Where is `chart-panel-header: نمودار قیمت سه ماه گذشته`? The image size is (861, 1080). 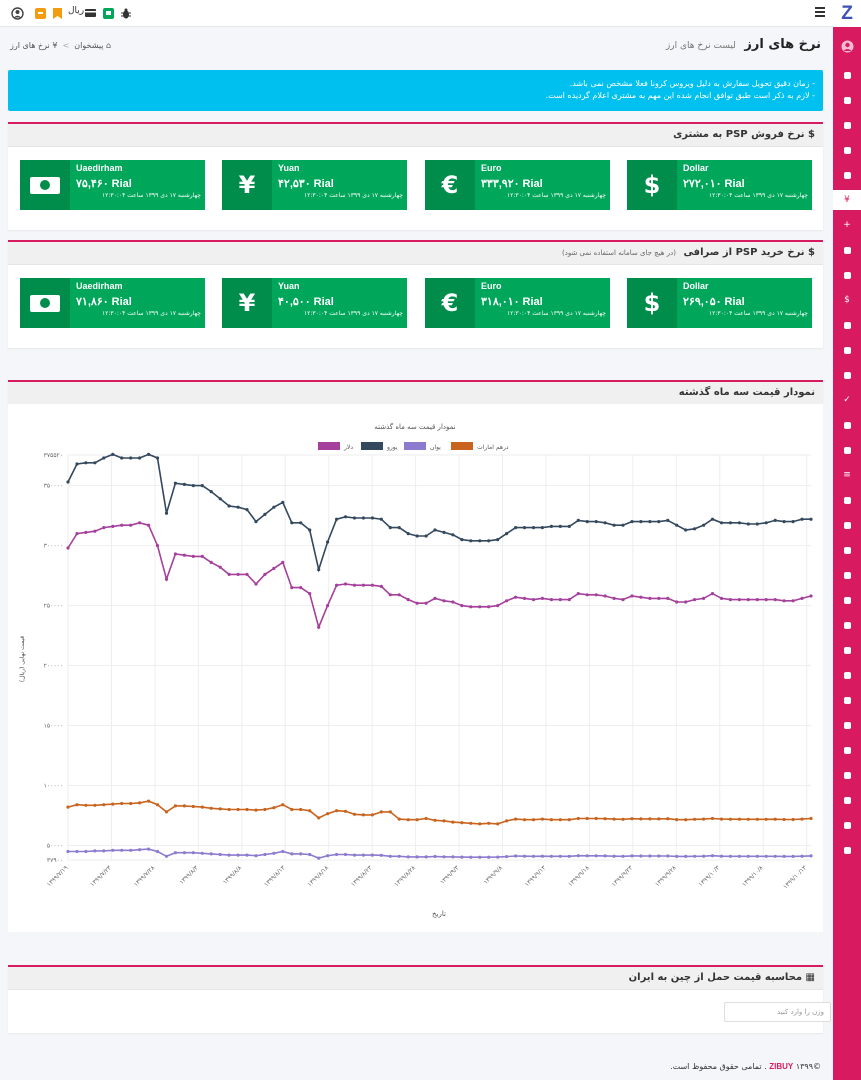 chart-panel-header: نمودار قیمت سه ماه گذشته is located at coordinates (415, 393).